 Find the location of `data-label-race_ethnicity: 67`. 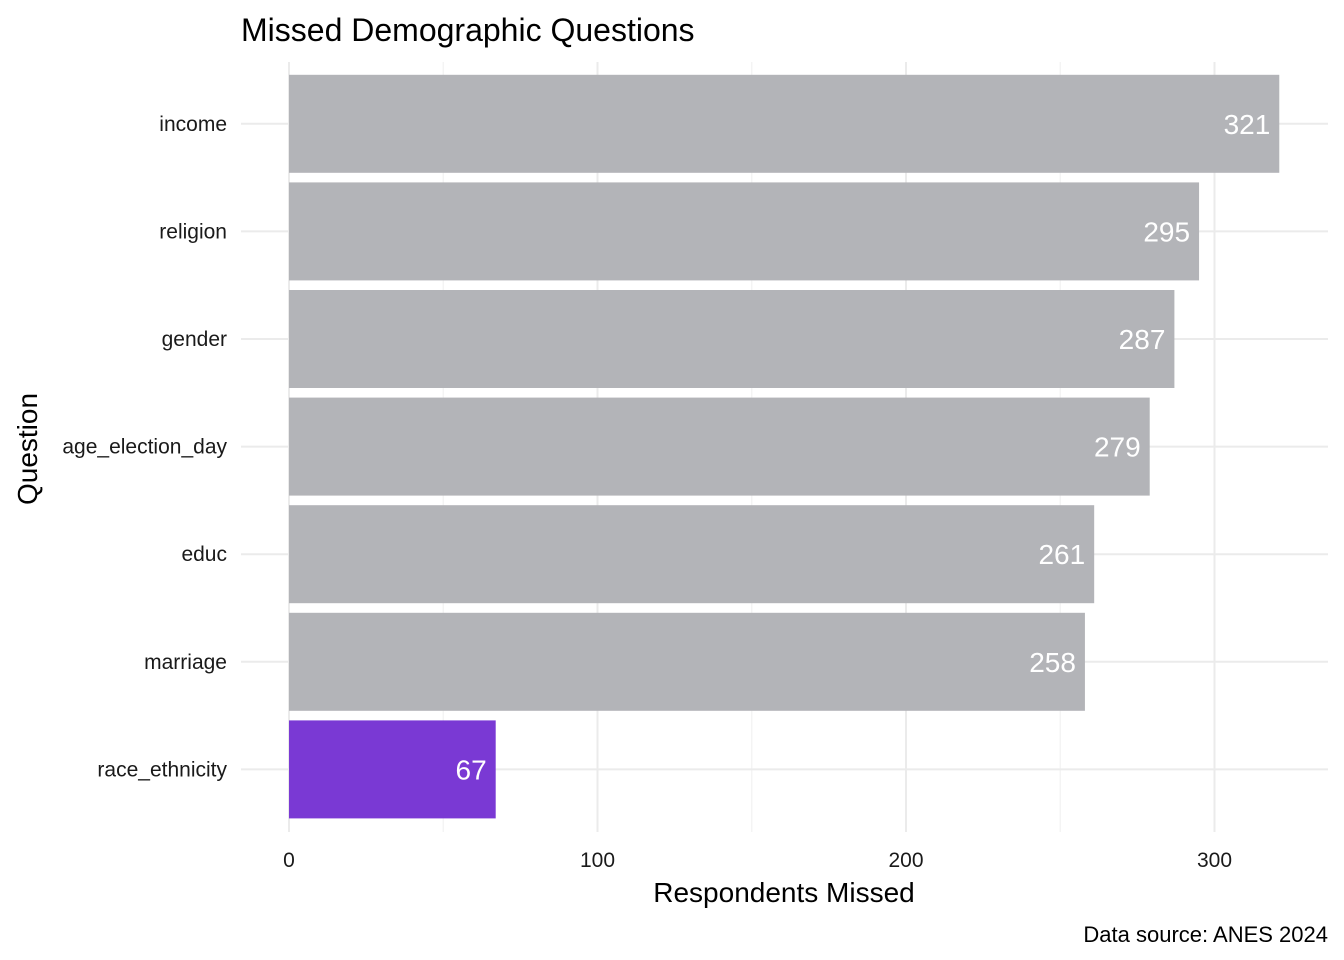

data-label-race_ethnicity: 67 is located at coordinates (471, 769).